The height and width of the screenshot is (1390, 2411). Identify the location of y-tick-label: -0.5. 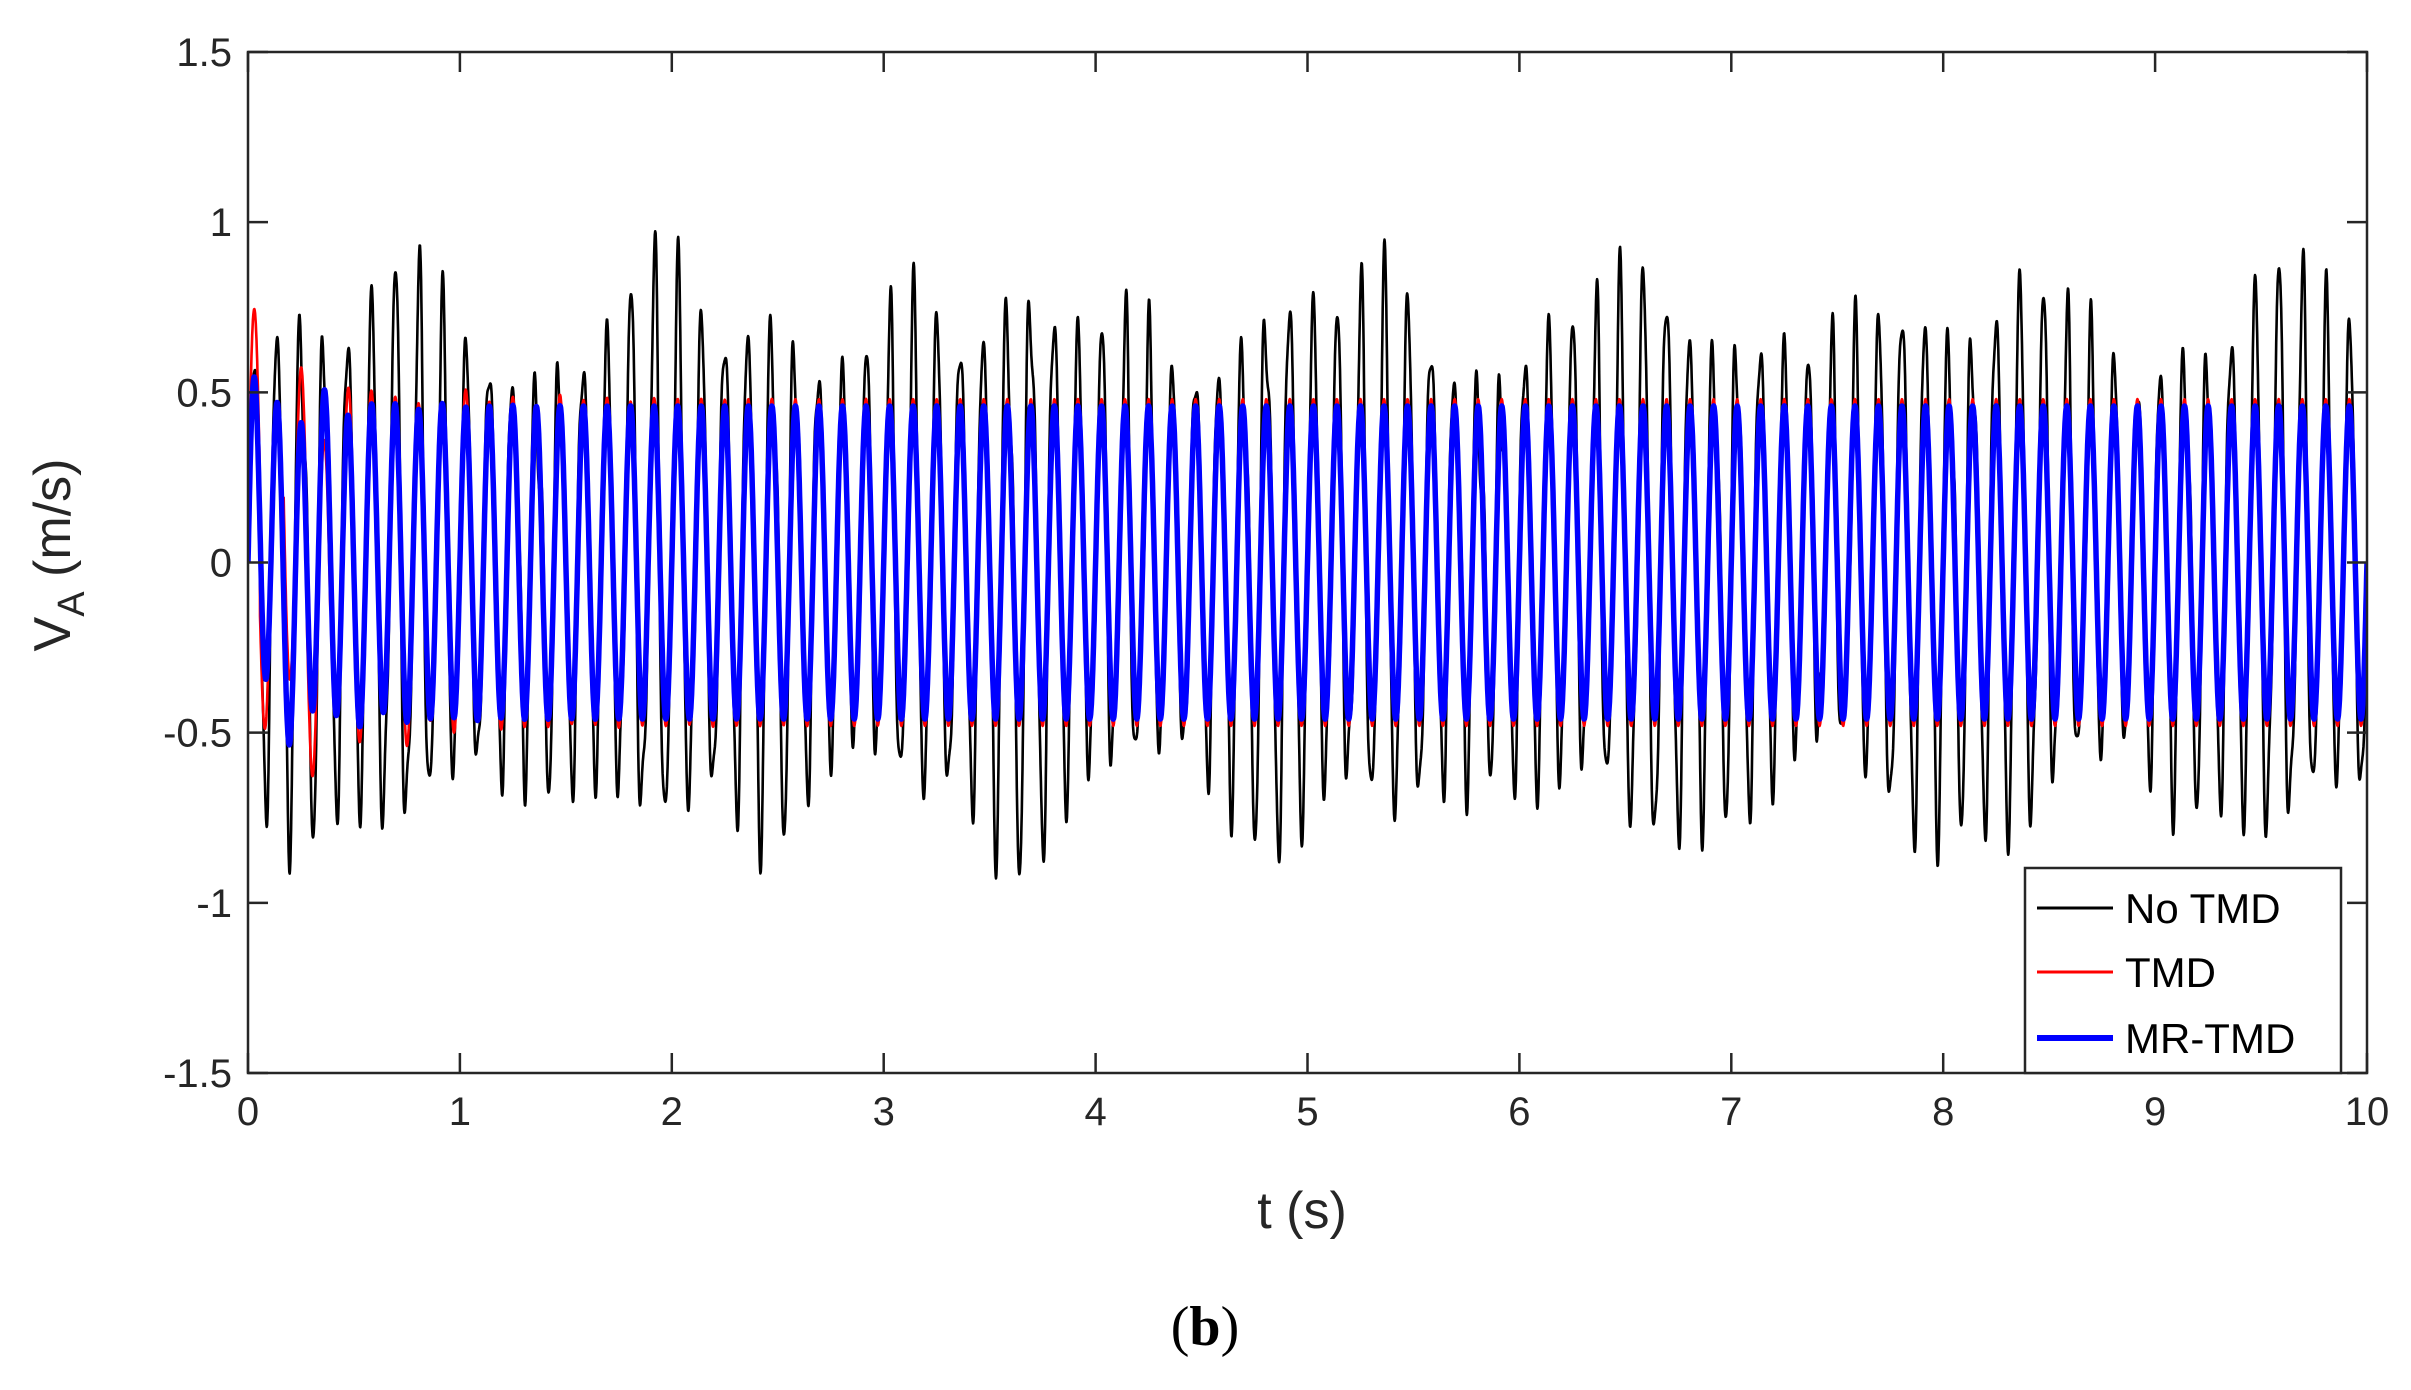
(197, 734).